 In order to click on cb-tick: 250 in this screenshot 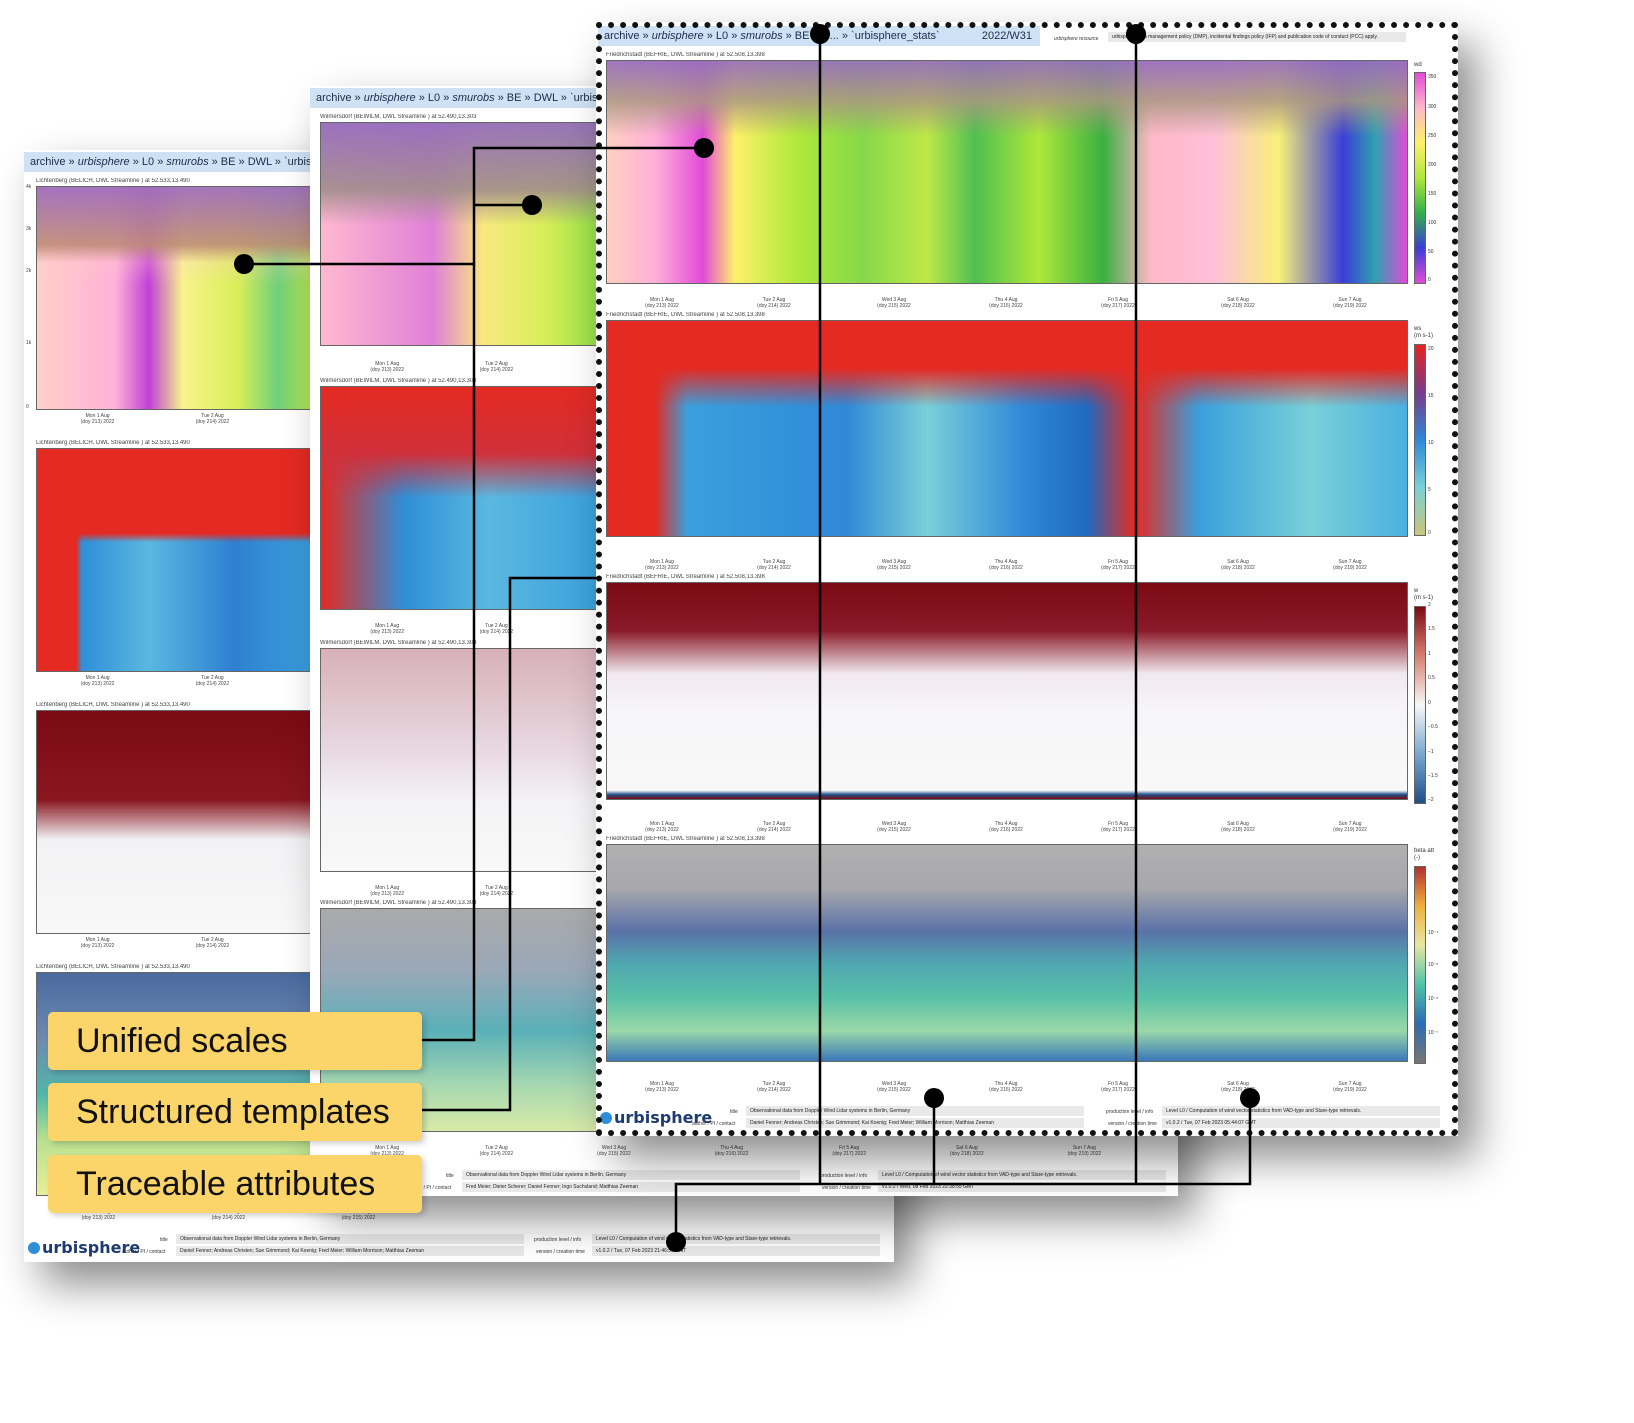, I will do `click(1432, 136)`.